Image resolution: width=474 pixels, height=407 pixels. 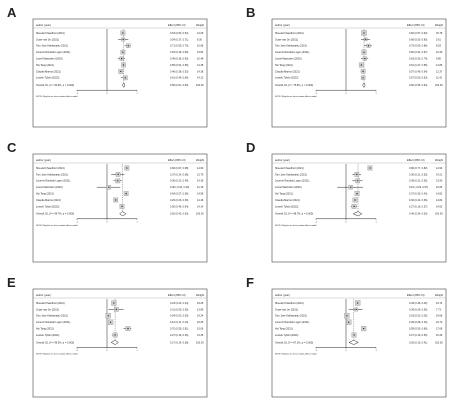 I want to click on study-weight-text: 19.70, so click(x=439, y=322).